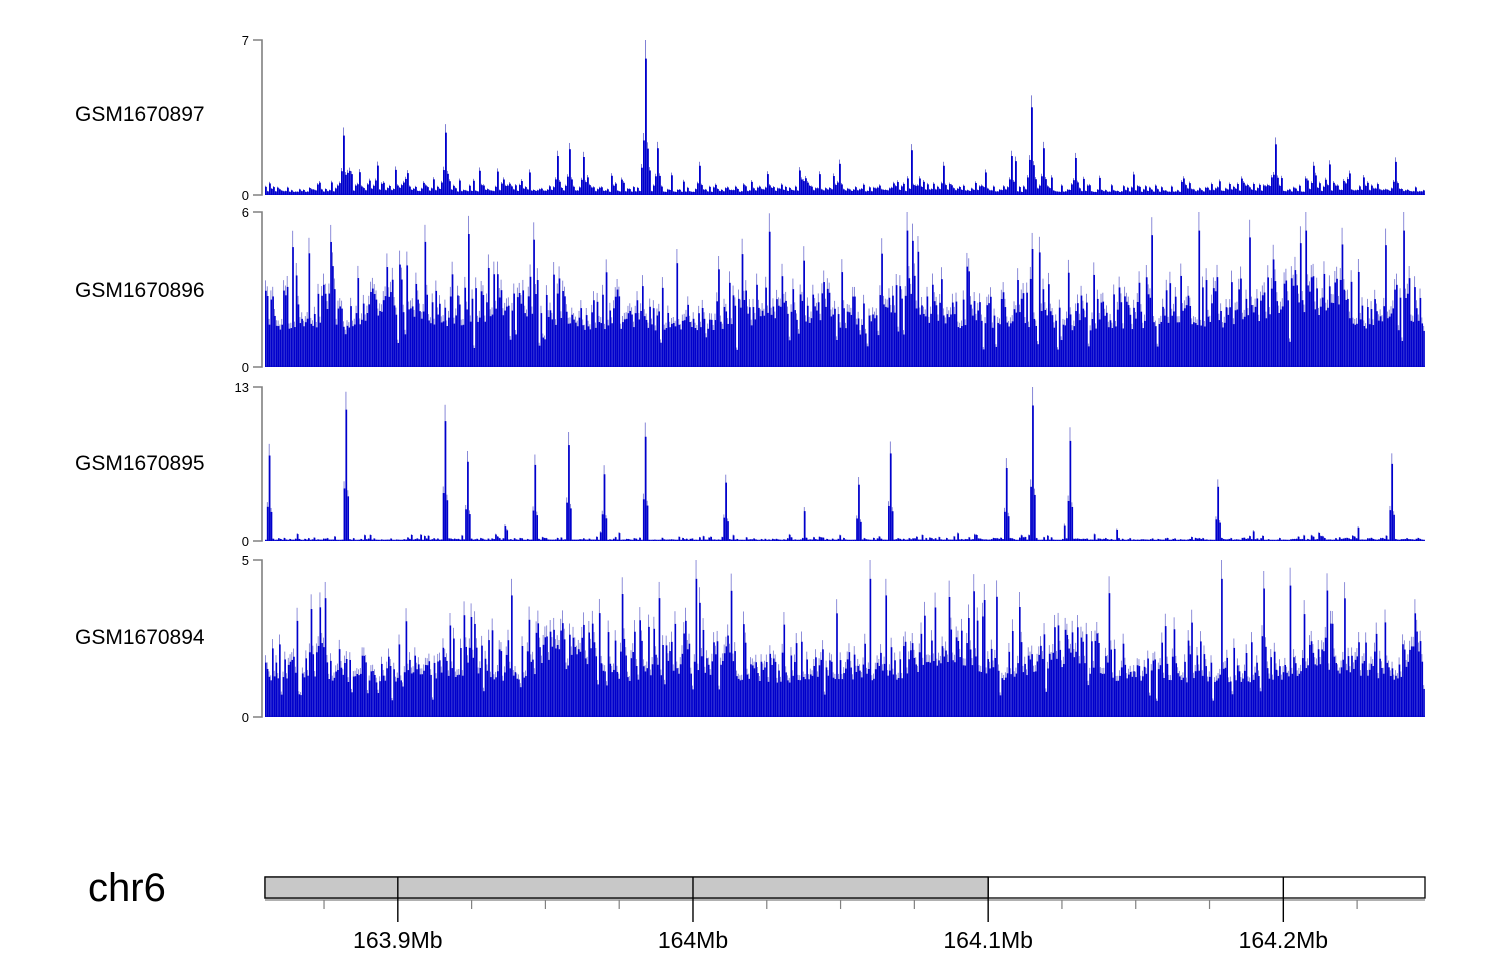 The image size is (1500, 980). I want to click on y-axis-max-label-GSM1670895: 13, so click(242, 387).